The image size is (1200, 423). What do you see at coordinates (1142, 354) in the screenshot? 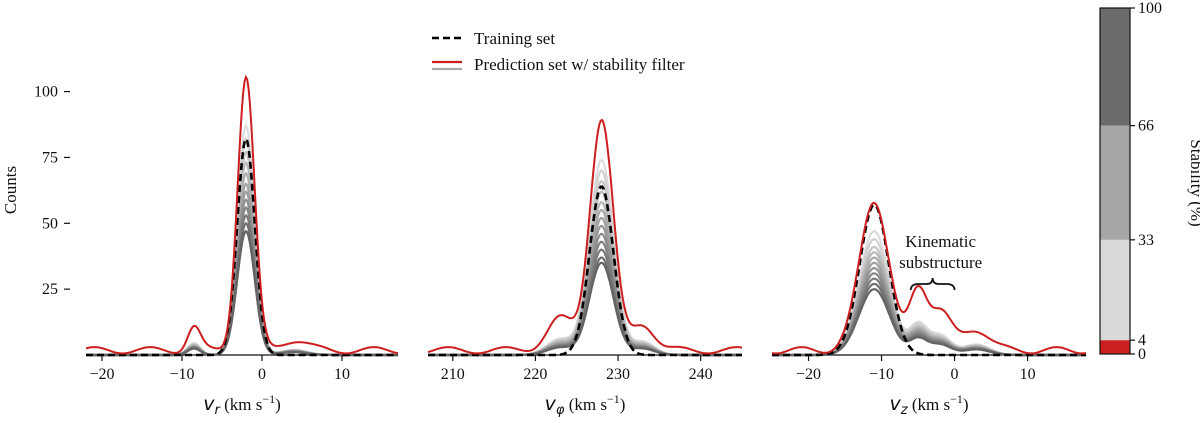
I see `colorbar-tick-label: 0` at bounding box center [1142, 354].